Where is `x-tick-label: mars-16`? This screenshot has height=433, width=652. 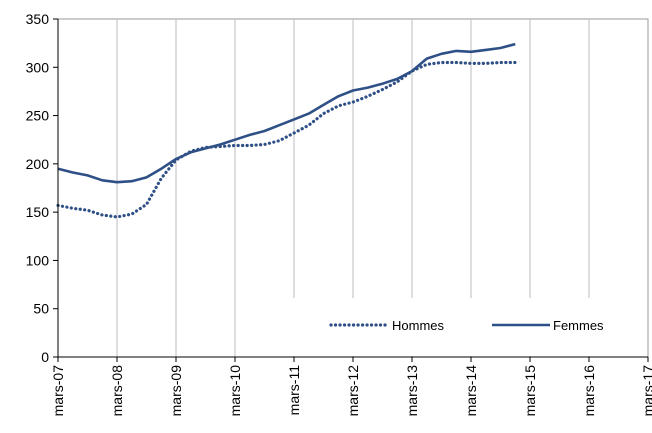
x-tick-label: mars-16 is located at coordinates (589, 391).